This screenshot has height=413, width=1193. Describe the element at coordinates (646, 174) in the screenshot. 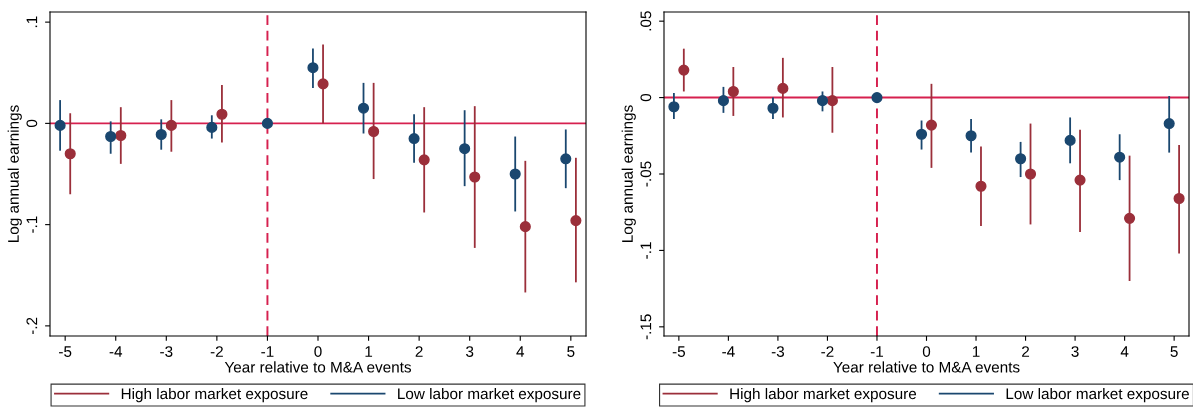

I see `y-tick-label: -.05` at that location.